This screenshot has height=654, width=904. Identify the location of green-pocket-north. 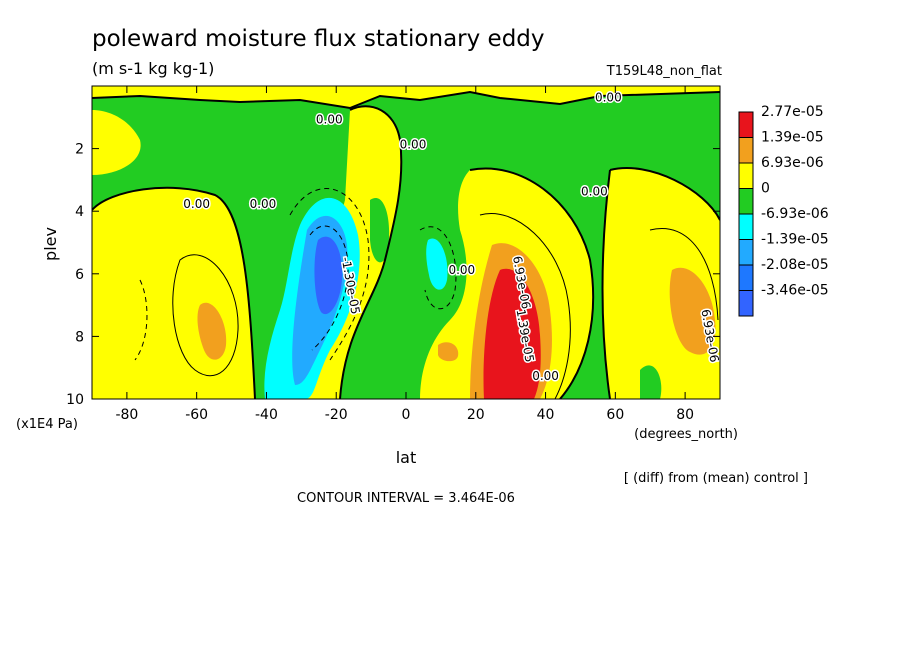
(651, 382).